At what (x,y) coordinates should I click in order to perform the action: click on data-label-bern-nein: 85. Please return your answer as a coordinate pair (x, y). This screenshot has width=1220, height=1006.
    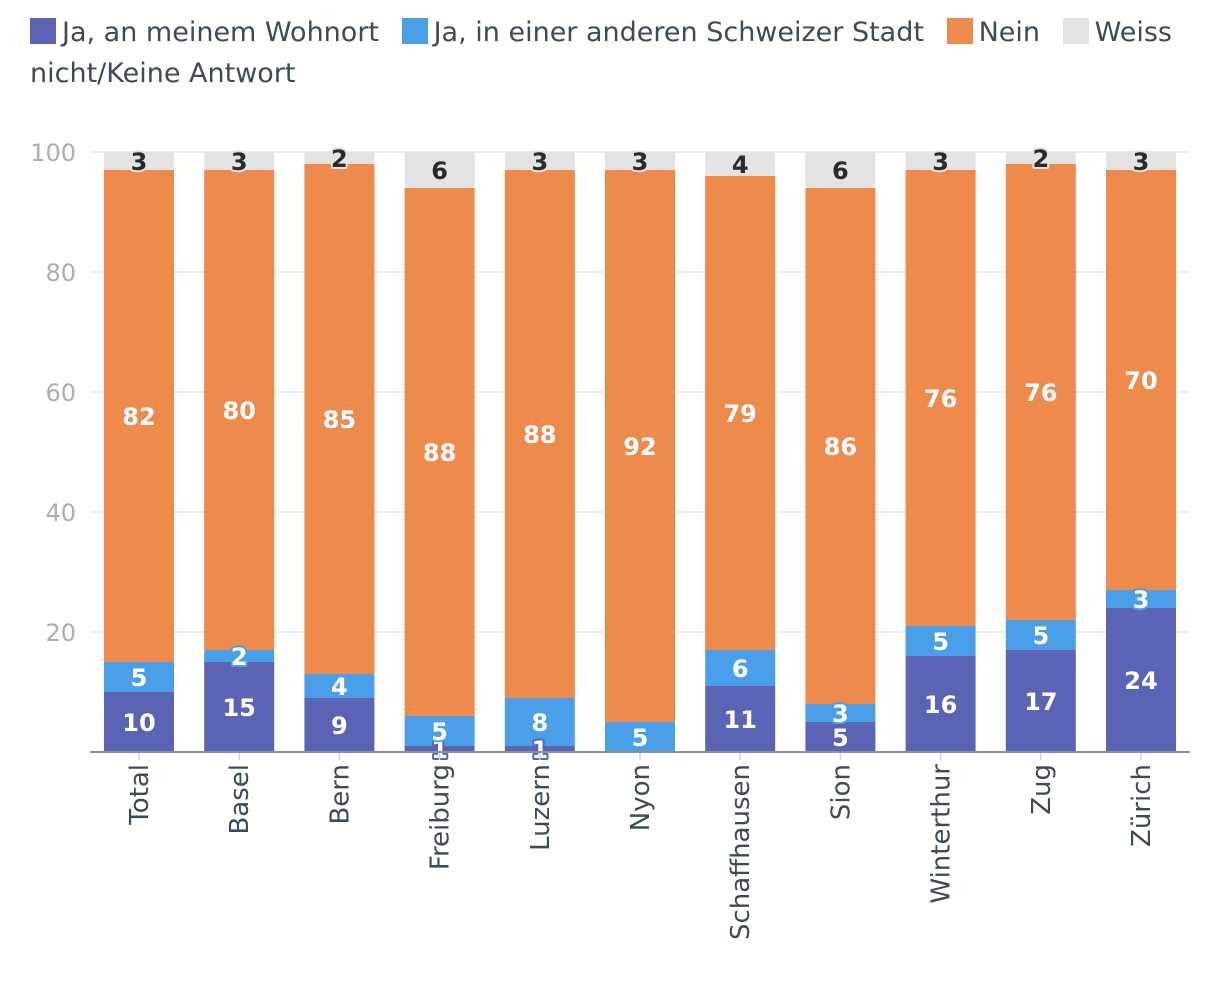
    Looking at the image, I should click on (339, 420).